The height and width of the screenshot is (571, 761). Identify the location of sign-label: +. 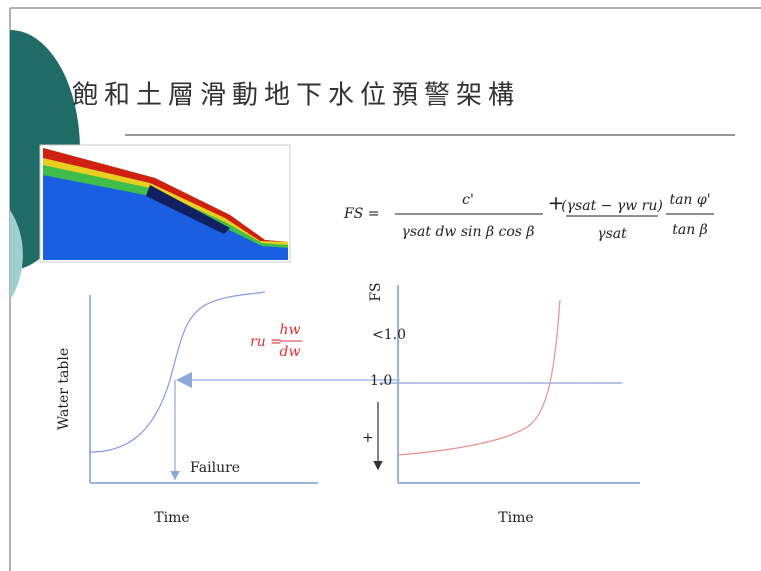
(368, 438).